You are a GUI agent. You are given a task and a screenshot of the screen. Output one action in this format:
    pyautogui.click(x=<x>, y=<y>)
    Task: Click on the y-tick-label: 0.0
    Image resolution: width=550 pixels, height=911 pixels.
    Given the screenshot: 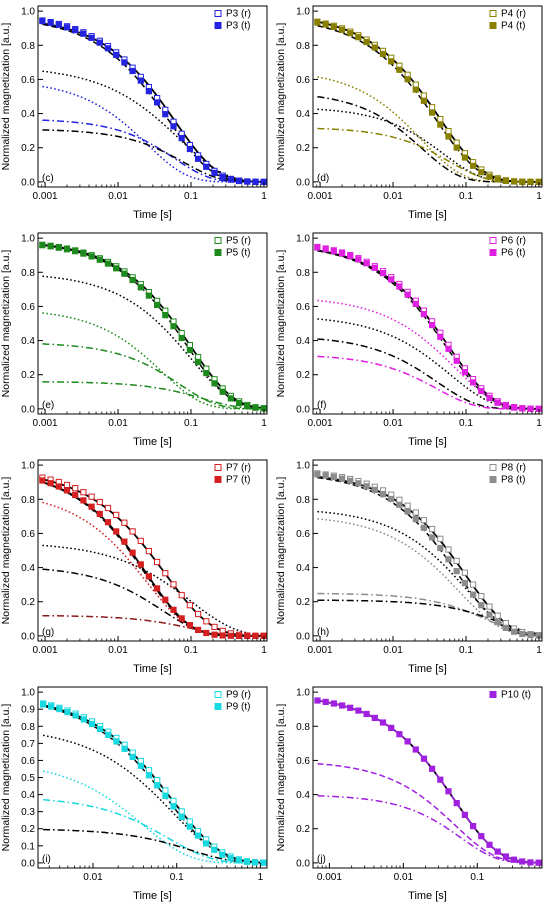 What is the action you would take?
    pyautogui.click(x=303, y=409)
    